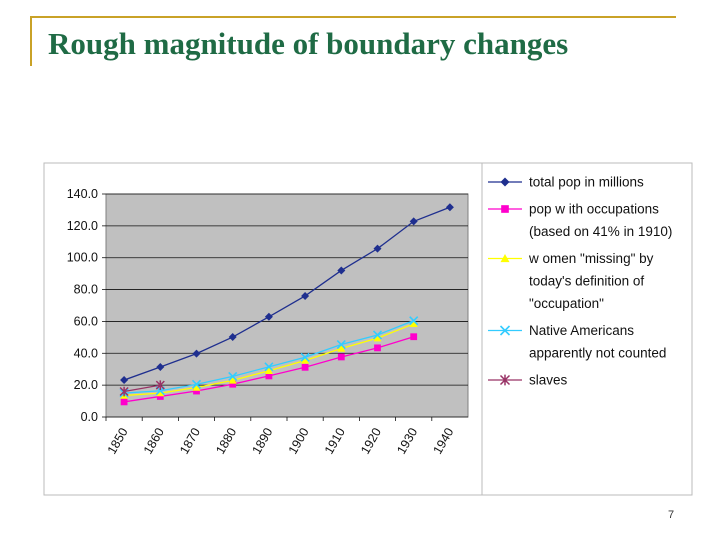 This screenshot has width=720, height=540. I want to click on legend-label-line: (based on 41% in 1910), so click(600, 231).